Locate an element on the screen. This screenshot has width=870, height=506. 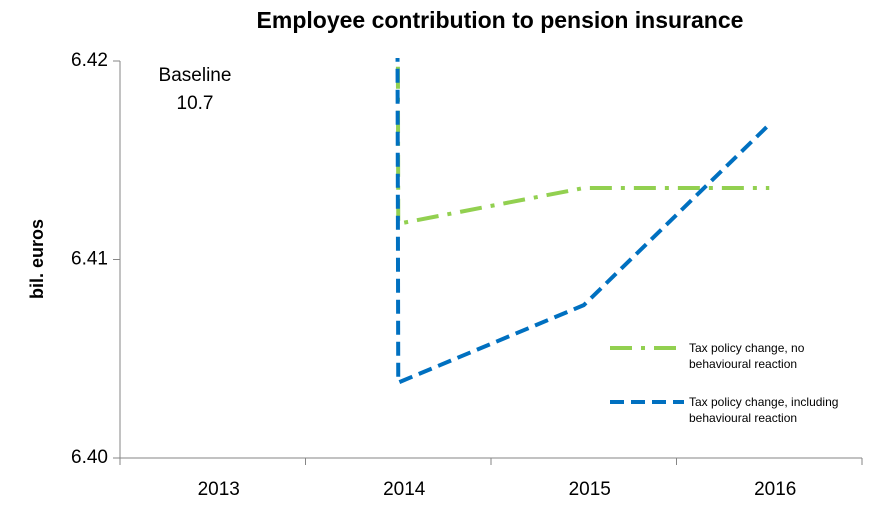
y-tick-label: 6.42 is located at coordinates (89, 60).